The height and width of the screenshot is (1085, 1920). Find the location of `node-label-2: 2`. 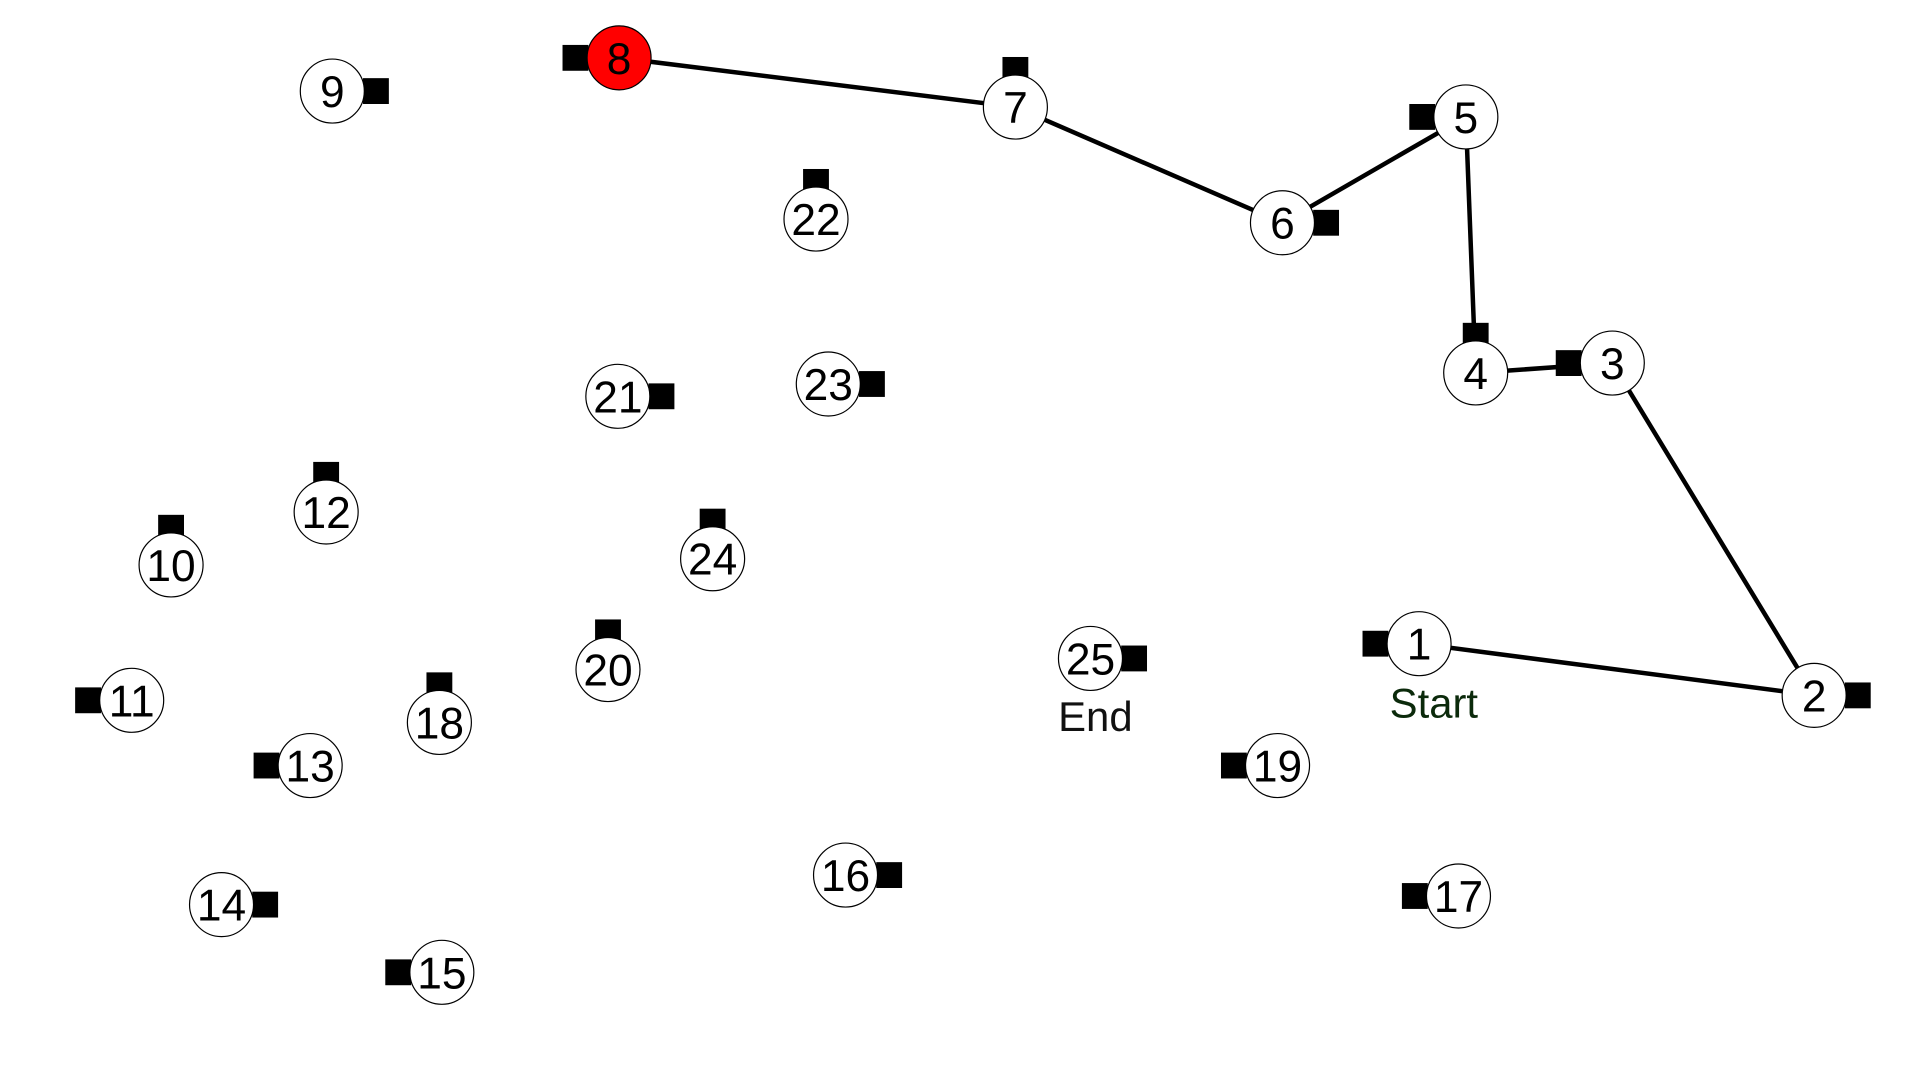

node-label-2: 2 is located at coordinates (1814, 696).